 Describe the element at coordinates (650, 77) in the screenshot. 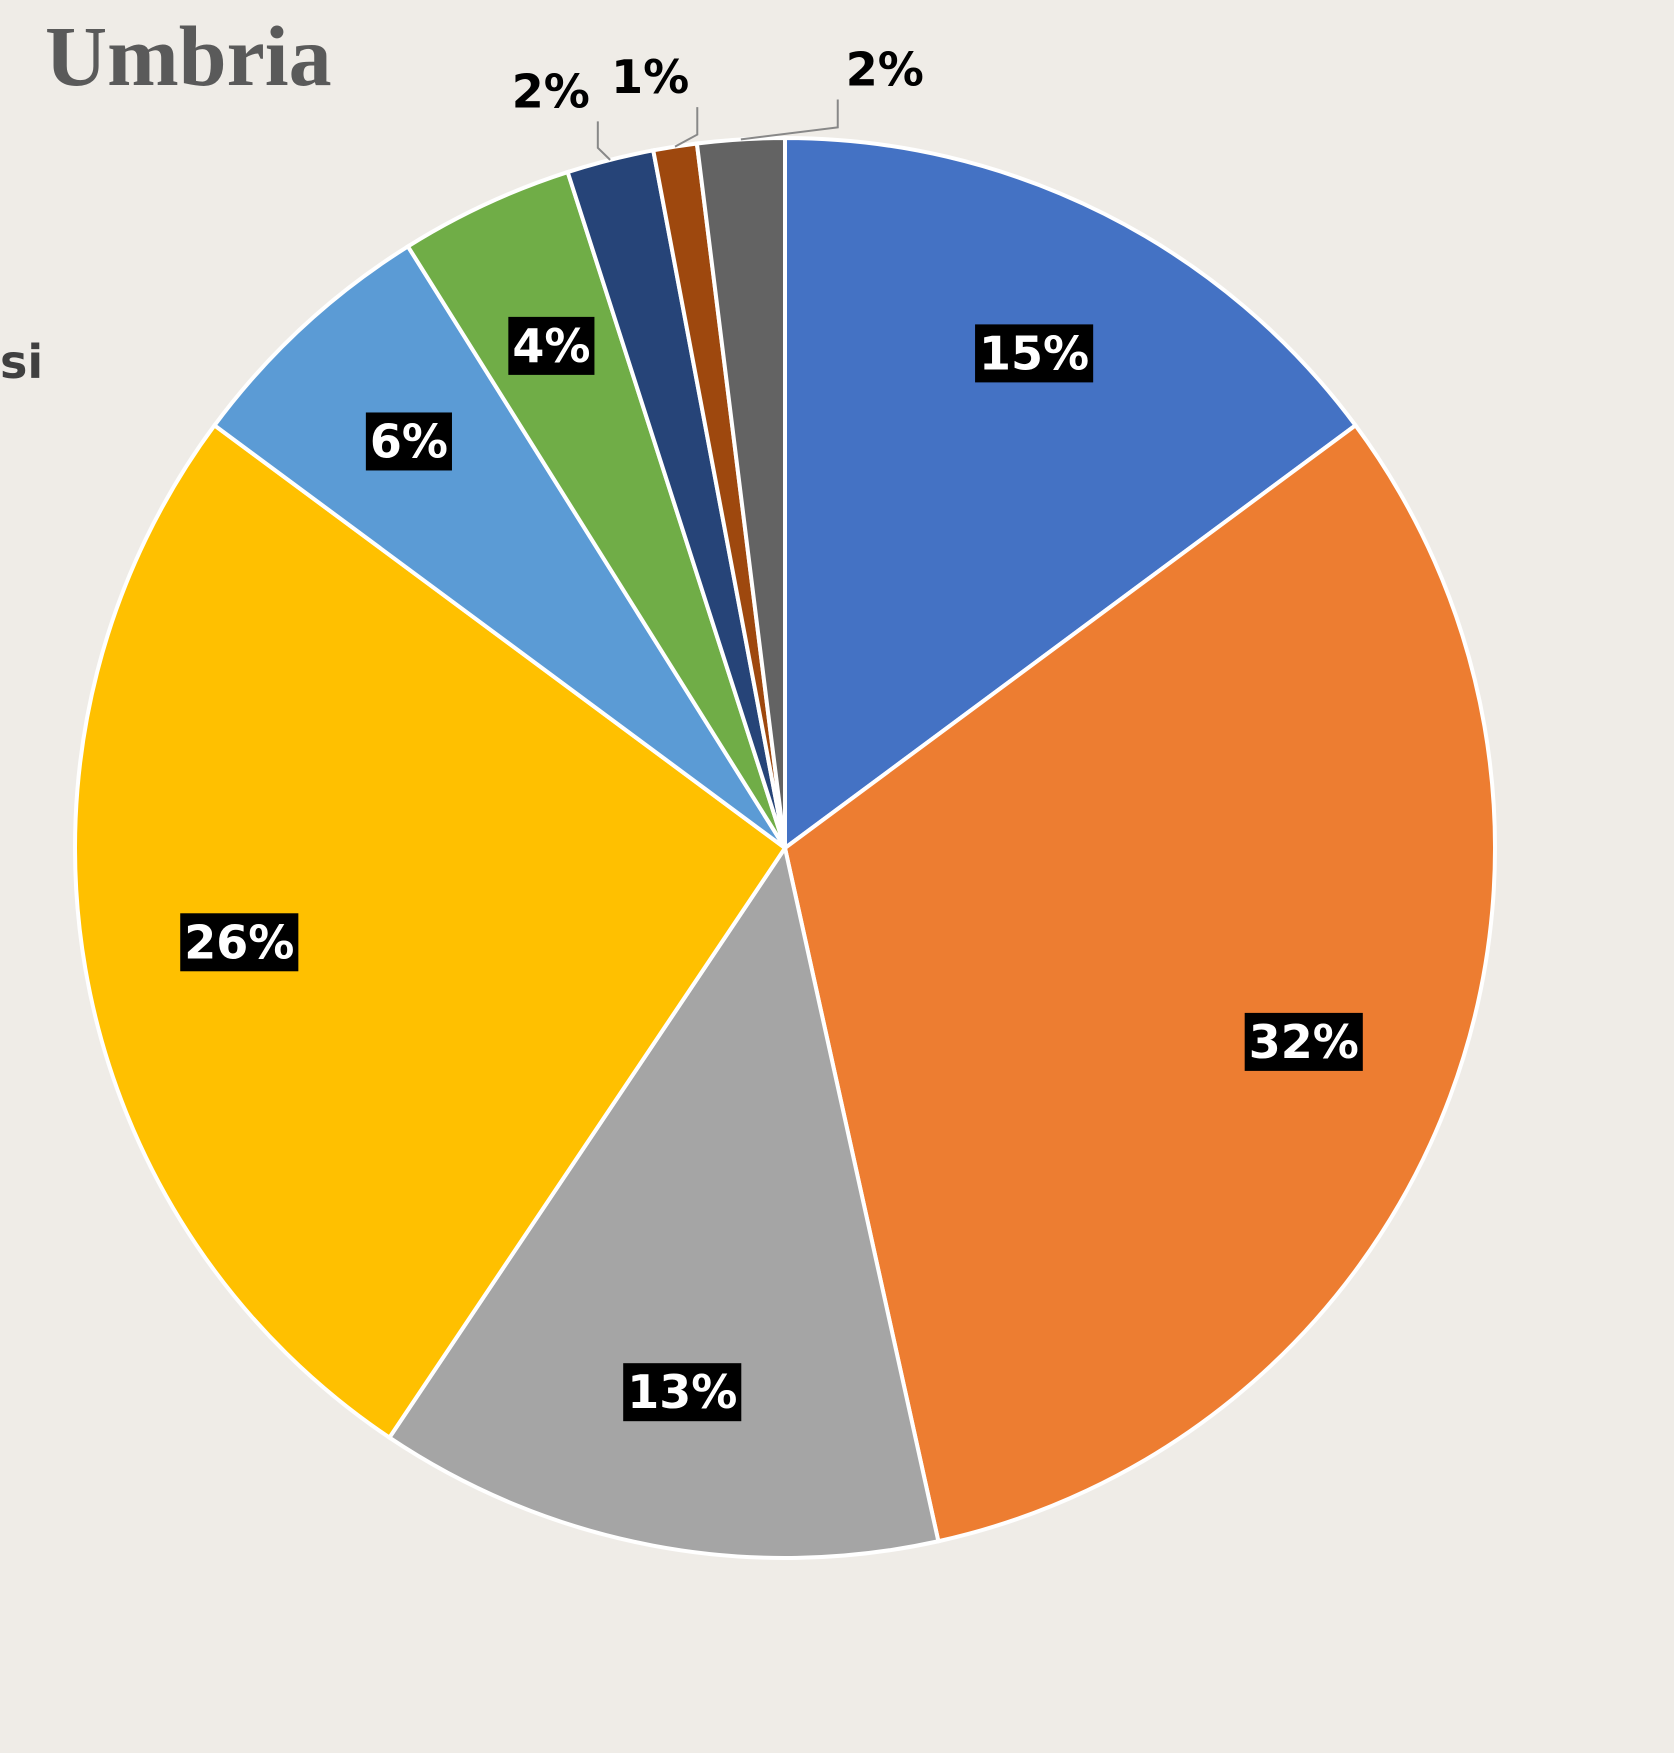

I see `data-label: 1%` at that location.